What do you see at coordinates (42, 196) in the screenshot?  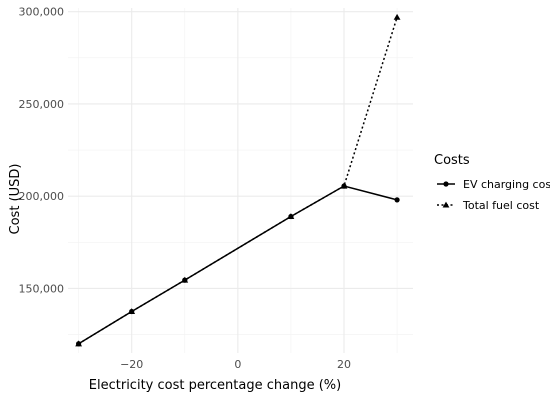 I see `y-tick-label: 200,000` at bounding box center [42, 196].